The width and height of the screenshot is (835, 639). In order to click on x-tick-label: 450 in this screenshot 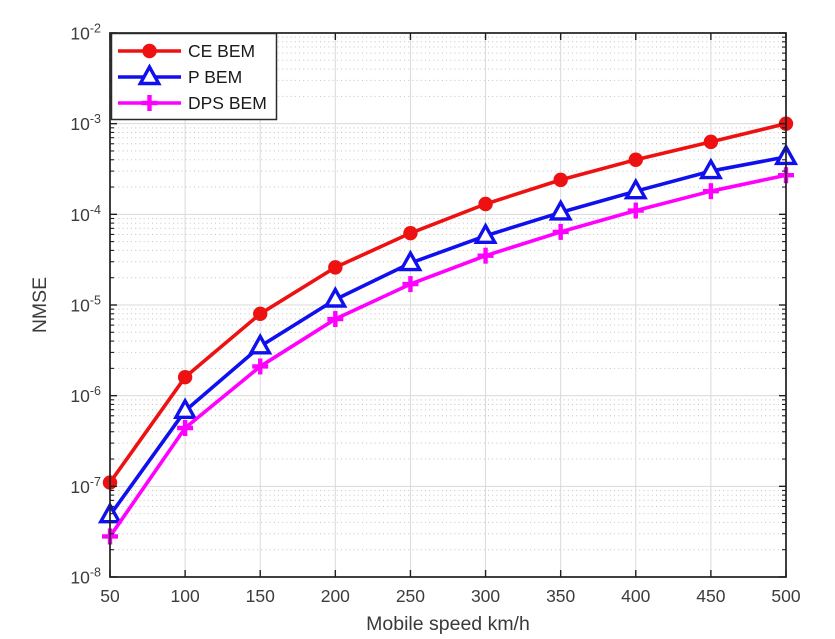, I will do `click(710, 596)`.